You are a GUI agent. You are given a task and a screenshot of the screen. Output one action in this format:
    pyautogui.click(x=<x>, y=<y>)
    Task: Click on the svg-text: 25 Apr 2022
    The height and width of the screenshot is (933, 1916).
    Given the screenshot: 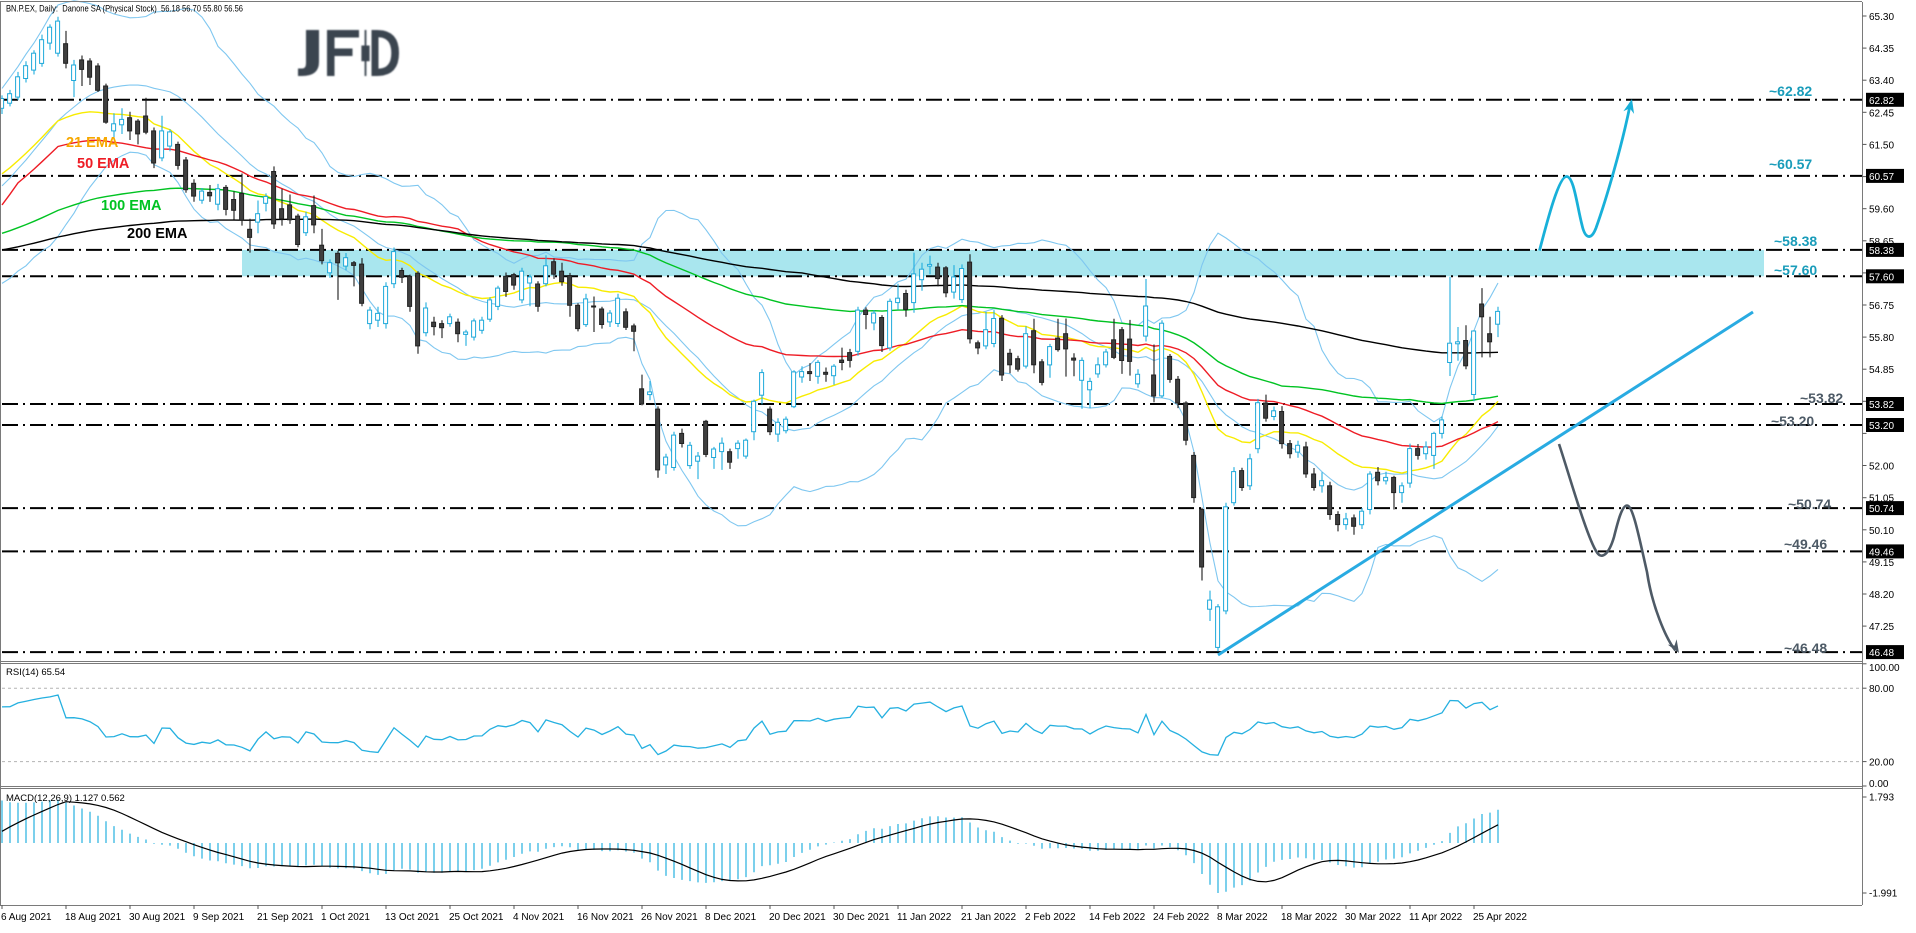 What is the action you would take?
    pyautogui.click(x=1500, y=917)
    